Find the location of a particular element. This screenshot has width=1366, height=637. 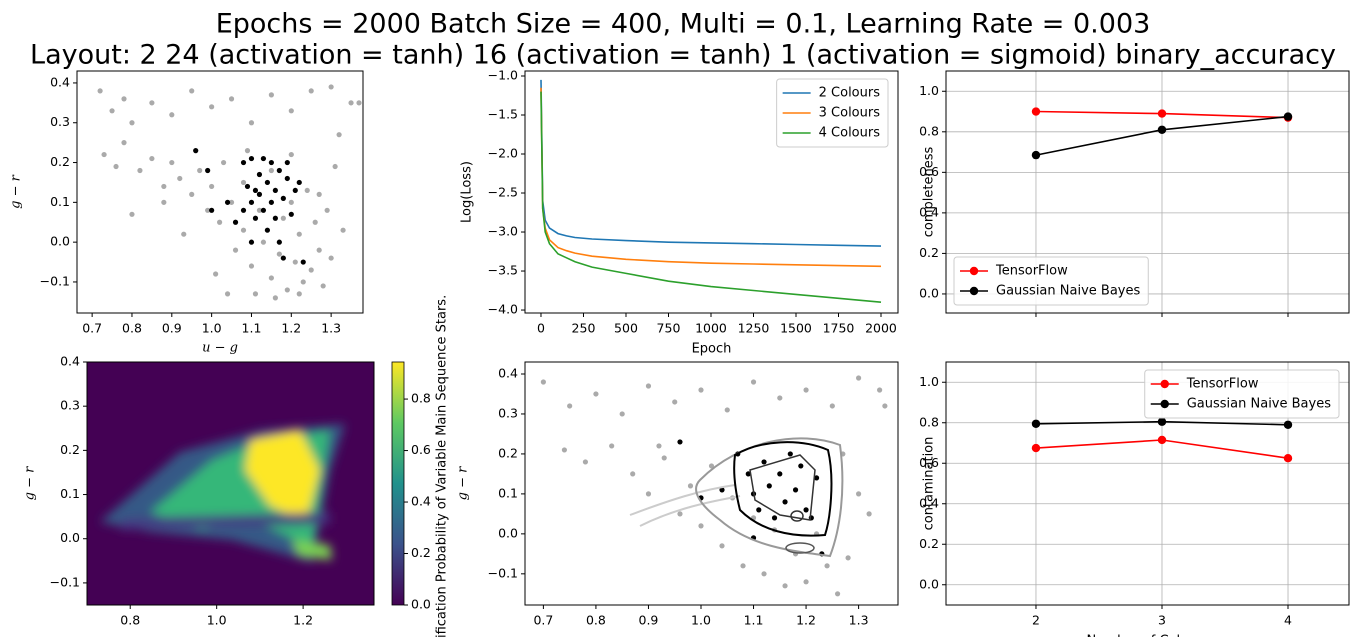

y-tick-label: 0.8 is located at coordinates (929, 421).